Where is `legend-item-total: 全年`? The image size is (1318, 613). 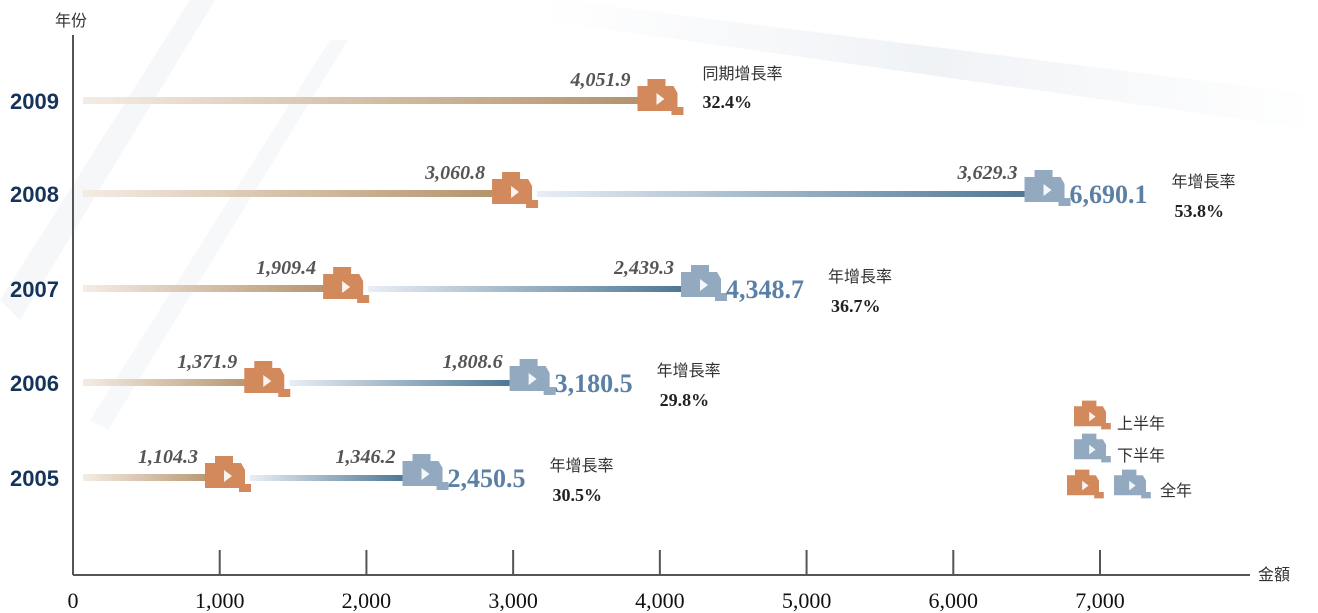
legend-item-total: 全年 is located at coordinates (1121, 484).